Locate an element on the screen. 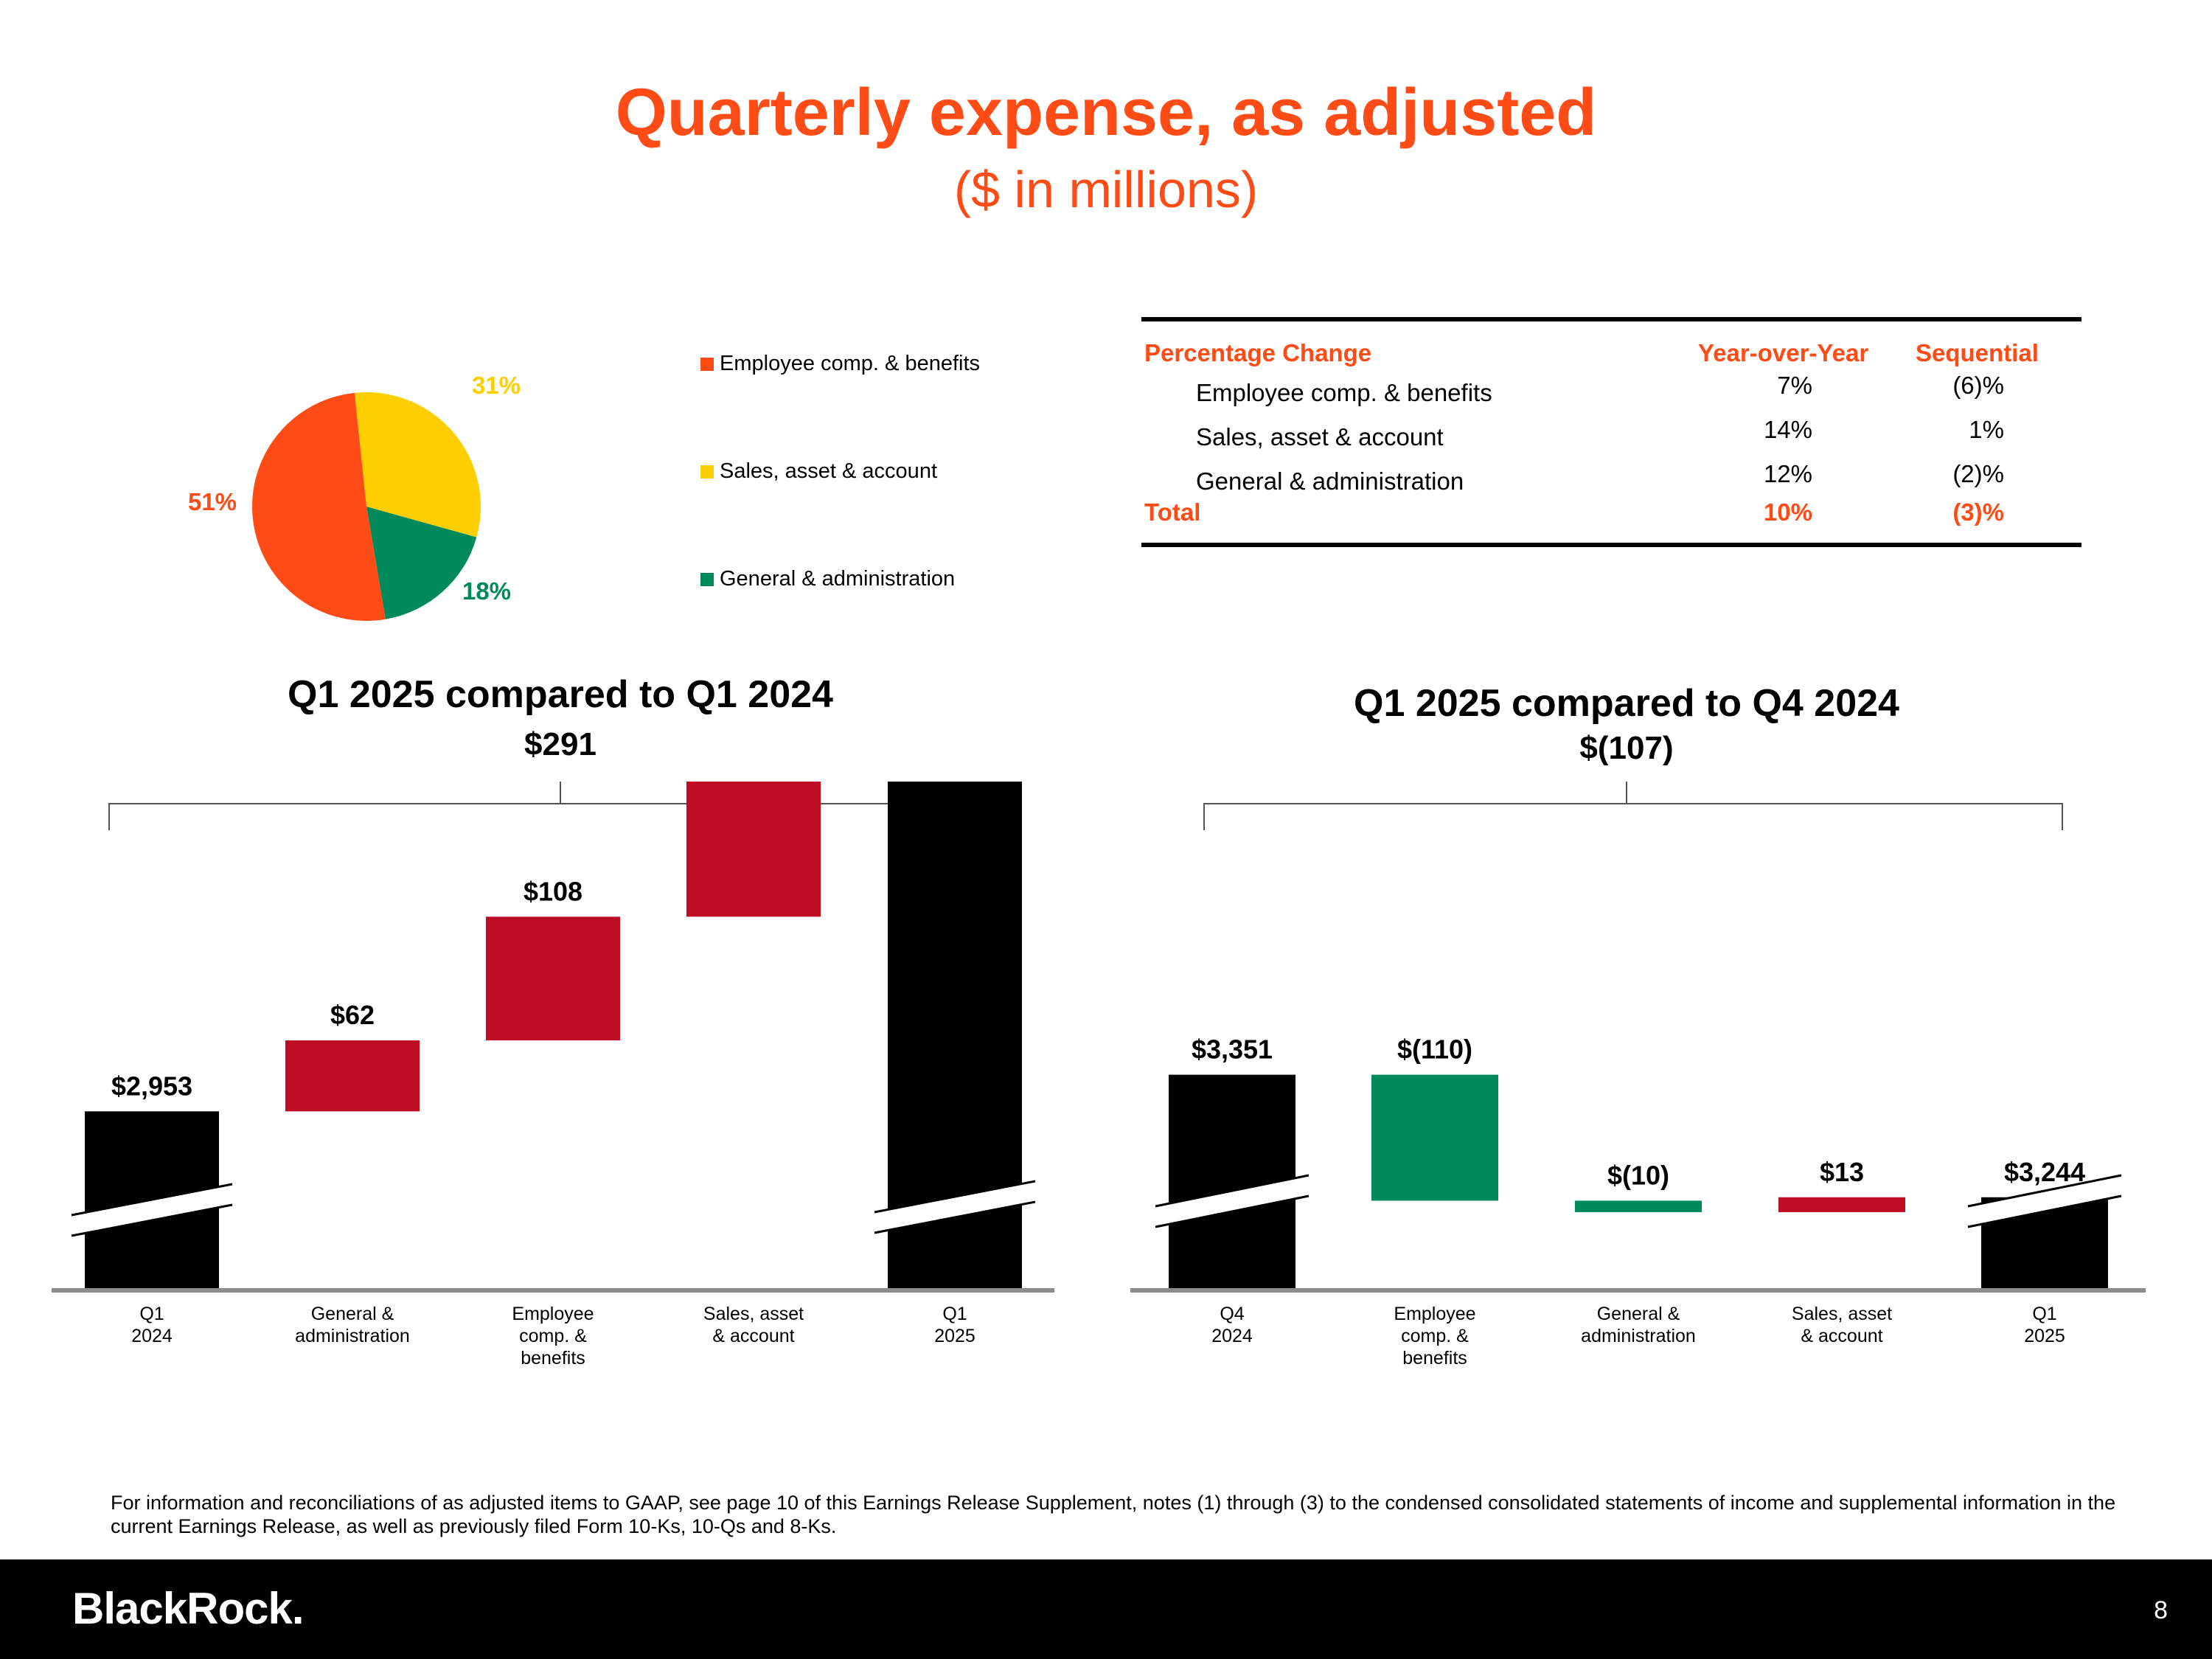  pie-slice-label: 31% is located at coordinates (496, 385).